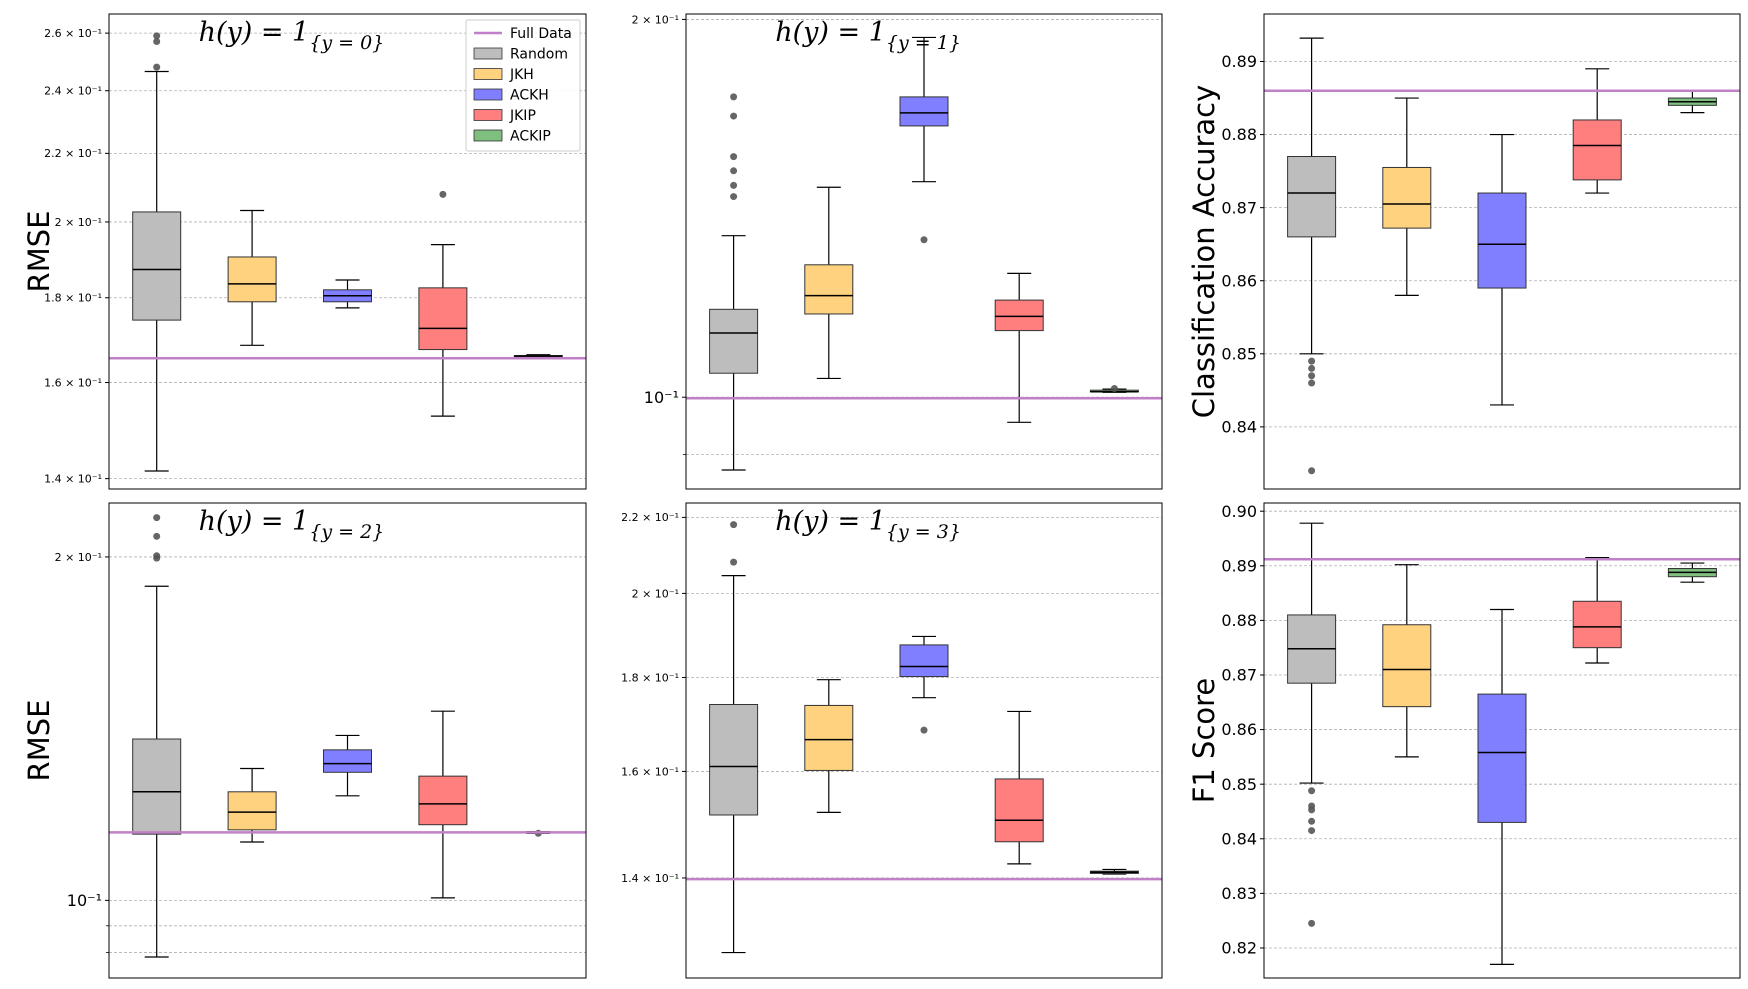  Describe the element at coordinates (346, 43) in the screenshot. I see `panel-title-subscript: {y = 0}` at that location.